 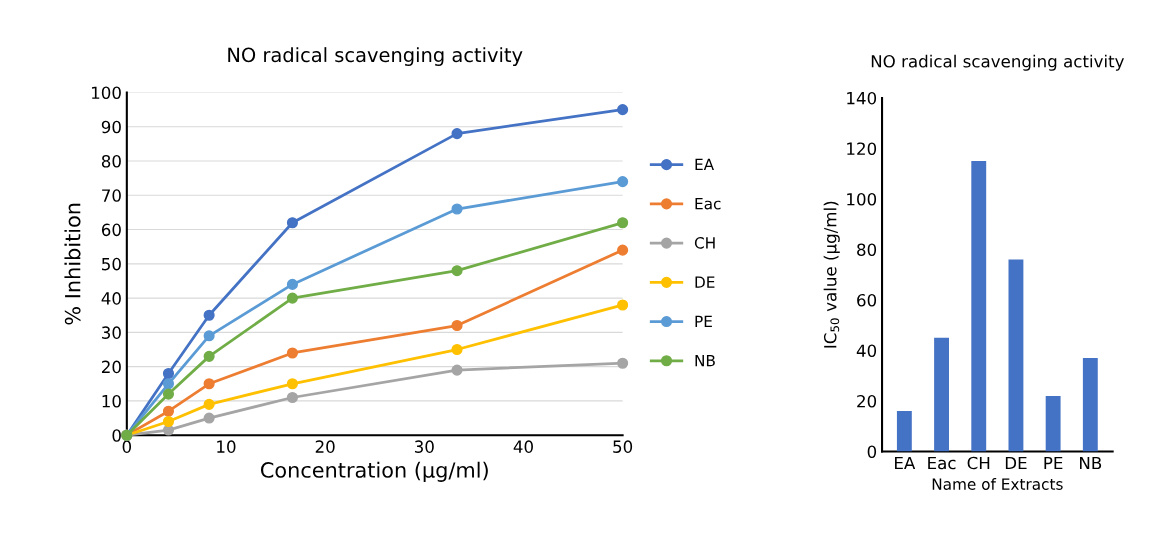 I want to click on y-tick-label: 0, so click(x=116, y=435).